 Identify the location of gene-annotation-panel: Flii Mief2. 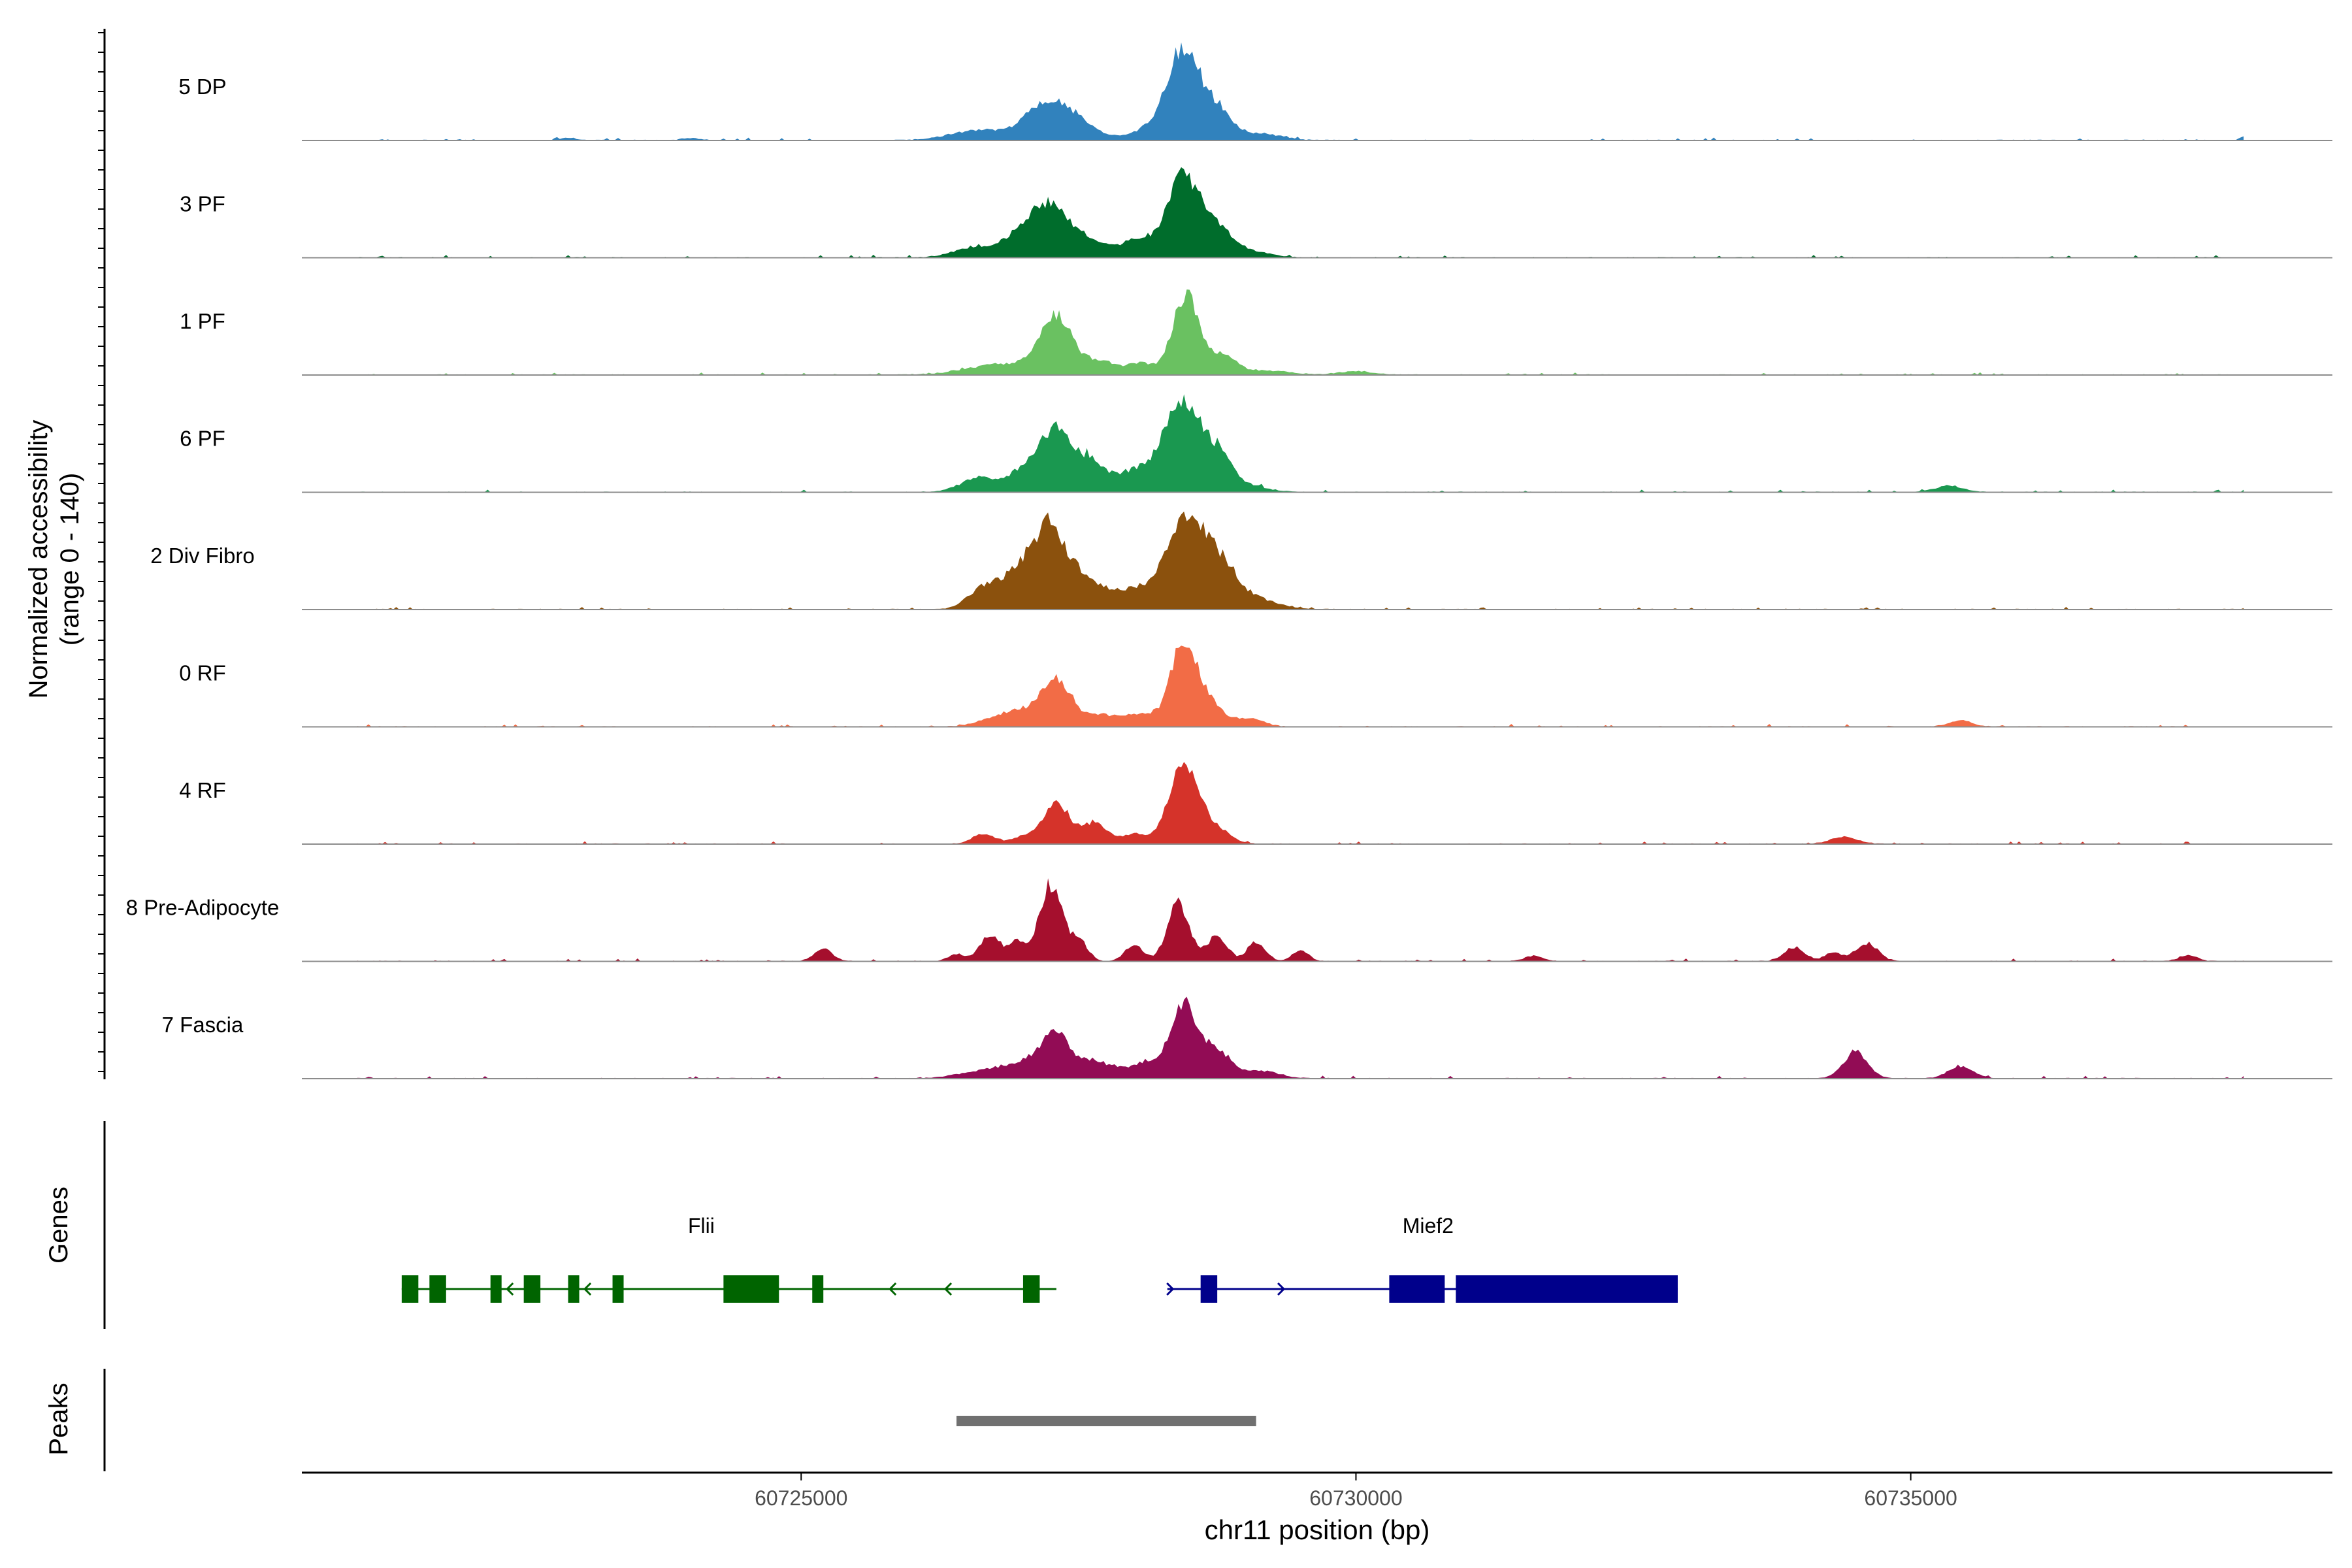
(1039, 1258).